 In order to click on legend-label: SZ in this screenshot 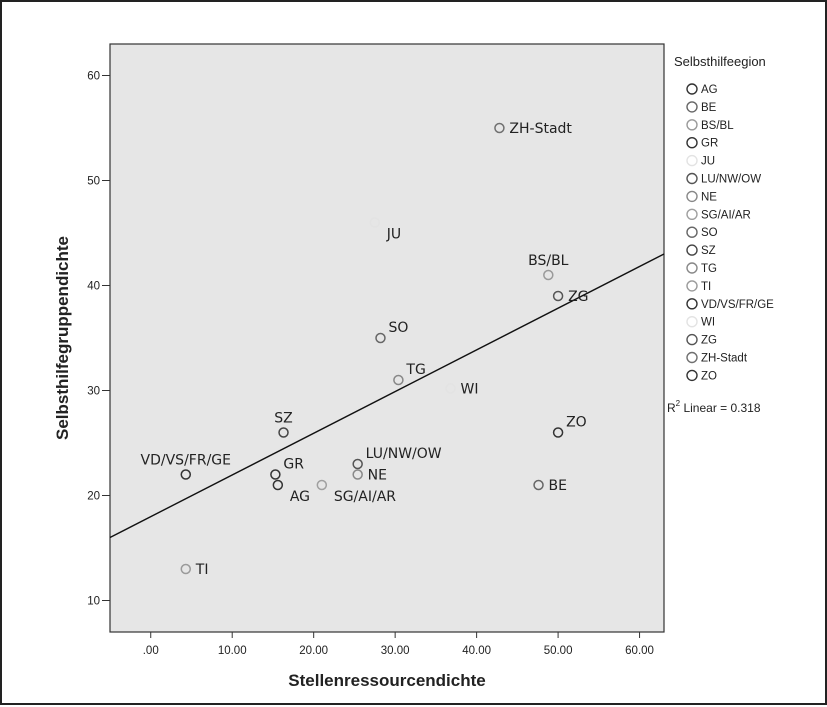, I will do `click(708, 251)`.